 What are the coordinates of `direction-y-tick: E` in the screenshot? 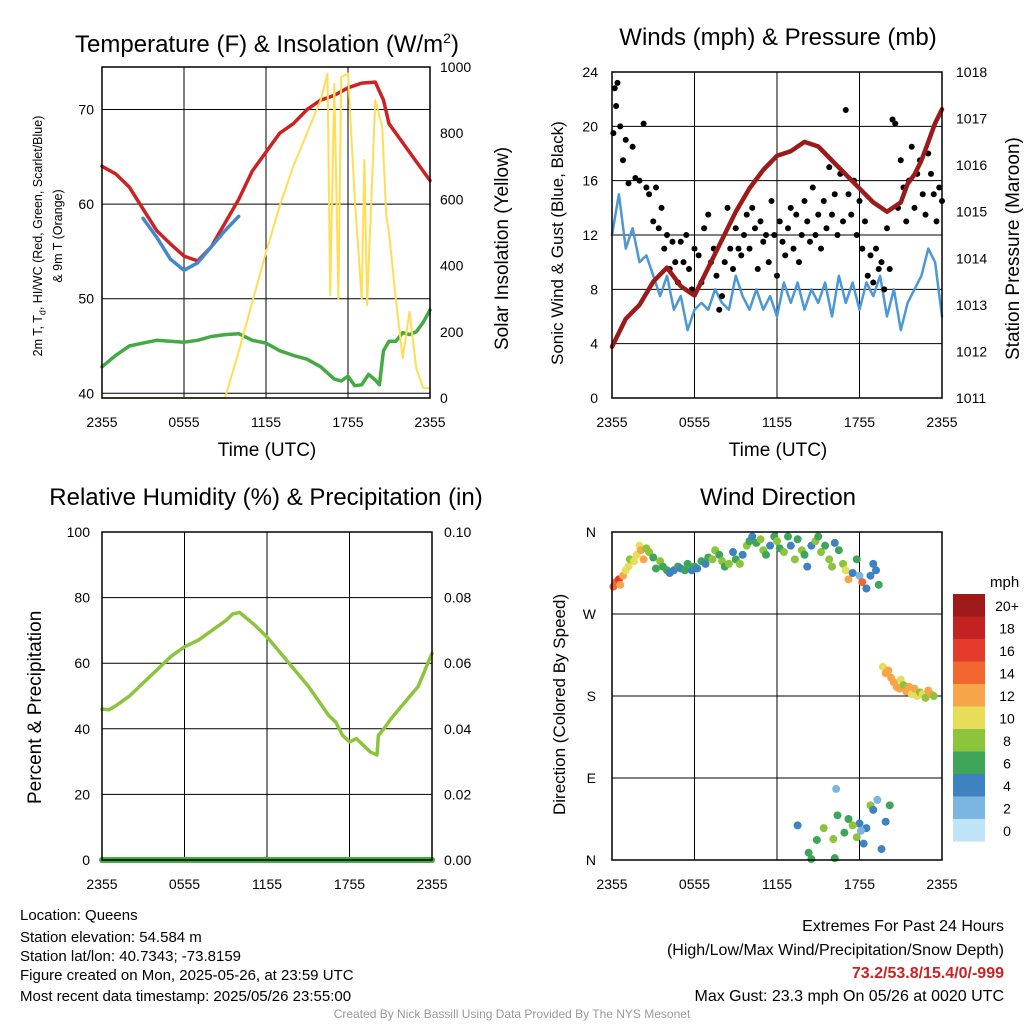 It's located at (591, 778).